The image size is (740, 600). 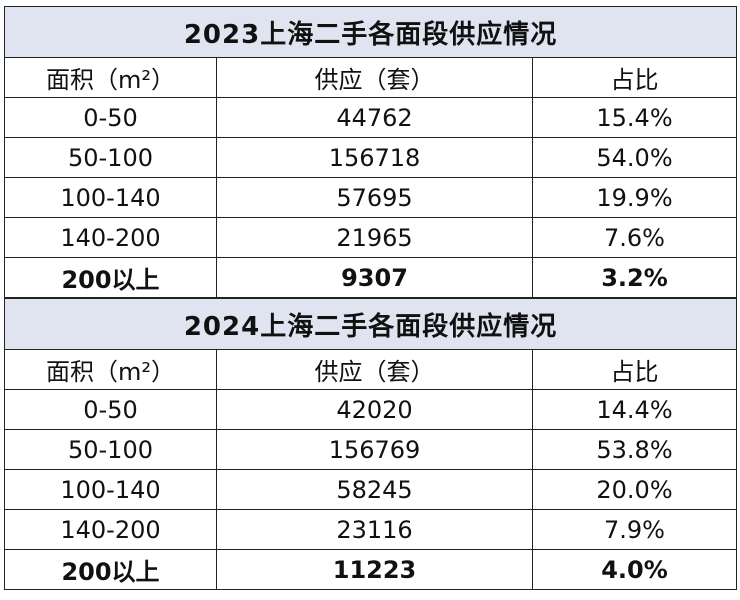 I want to click on data-cell: 57695, so click(x=374, y=197).